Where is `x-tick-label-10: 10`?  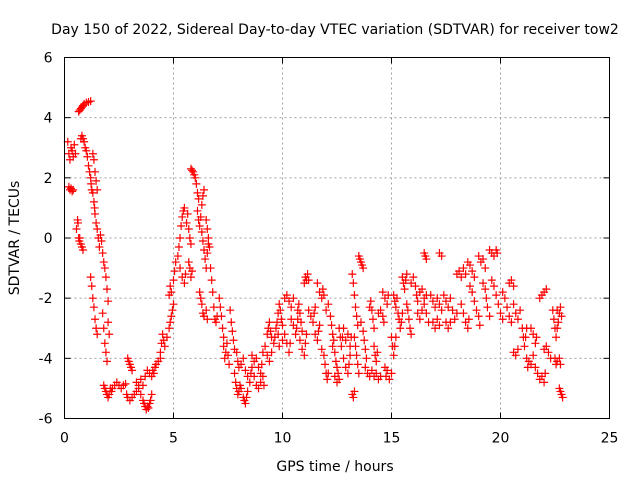
x-tick-label-10: 10 is located at coordinates (283, 439).